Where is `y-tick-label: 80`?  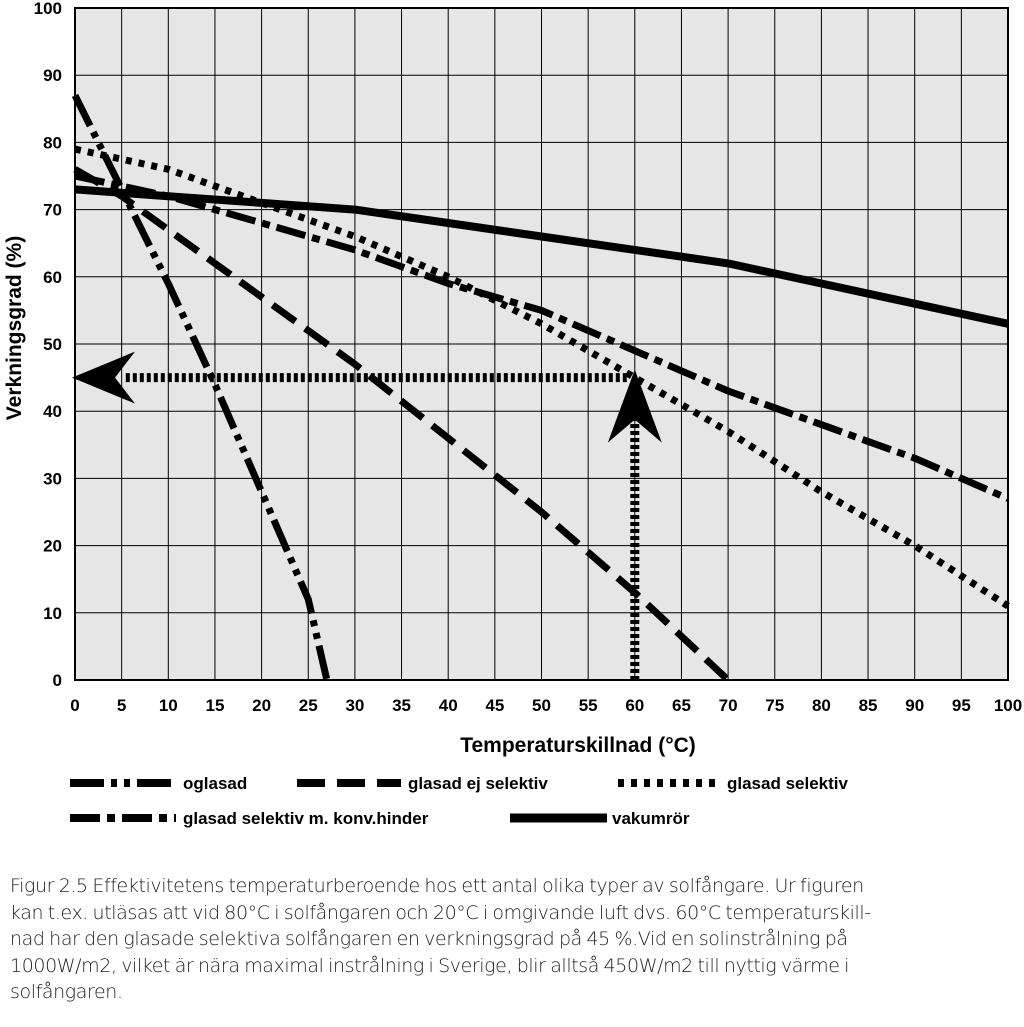 y-tick-label: 80 is located at coordinates (52, 142).